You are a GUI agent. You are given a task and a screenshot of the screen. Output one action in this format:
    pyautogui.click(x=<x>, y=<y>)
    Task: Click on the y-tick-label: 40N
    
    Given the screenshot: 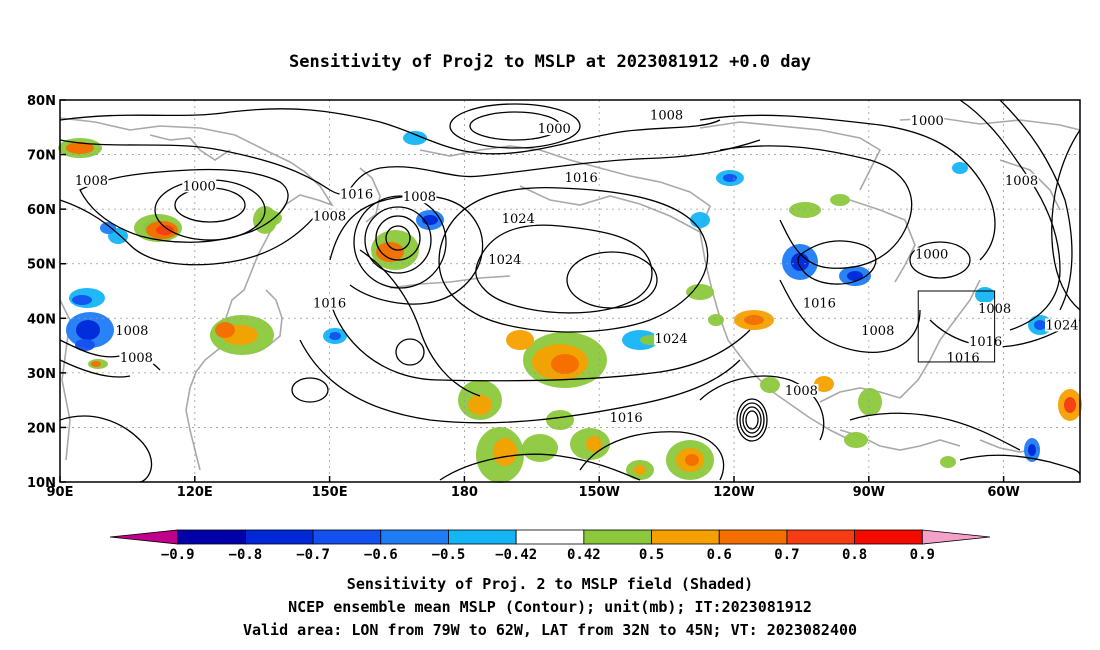 What is the action you would take?
    pyautogui.click(x=41, y=319)
    